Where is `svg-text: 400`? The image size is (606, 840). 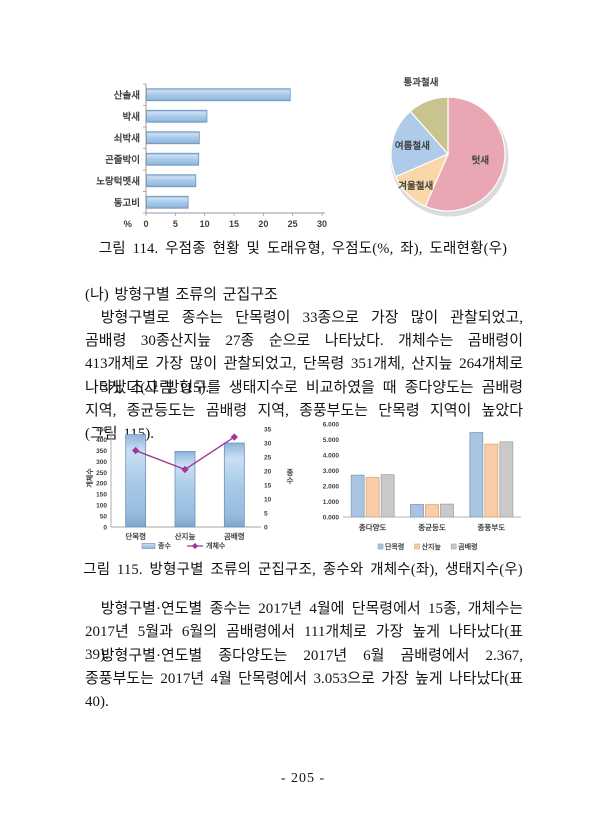
svg-text: 400 is located at coordinates (101, 440).